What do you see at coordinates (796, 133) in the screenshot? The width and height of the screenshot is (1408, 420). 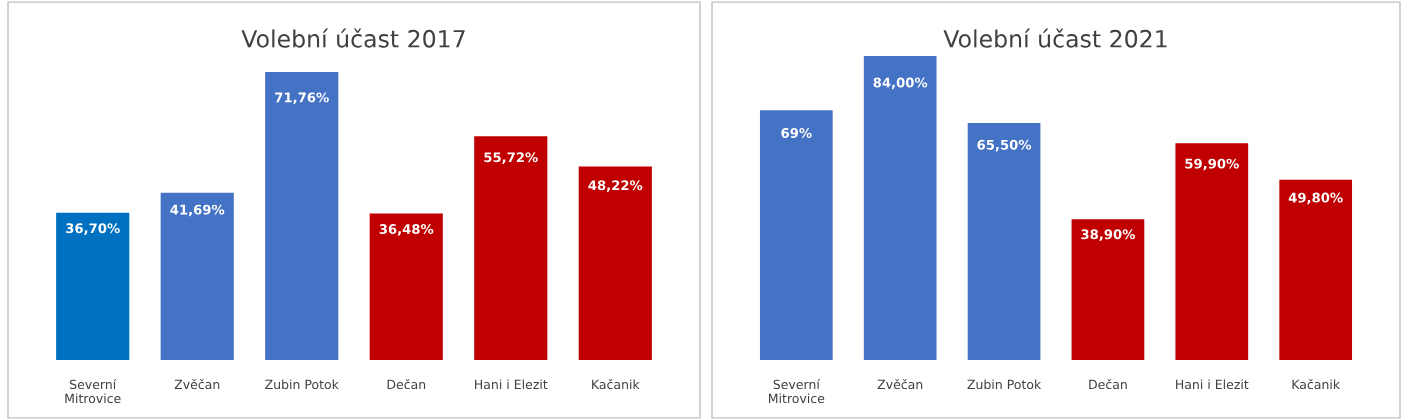 I see `data-label: 69%` at bounding box center [796, 133].